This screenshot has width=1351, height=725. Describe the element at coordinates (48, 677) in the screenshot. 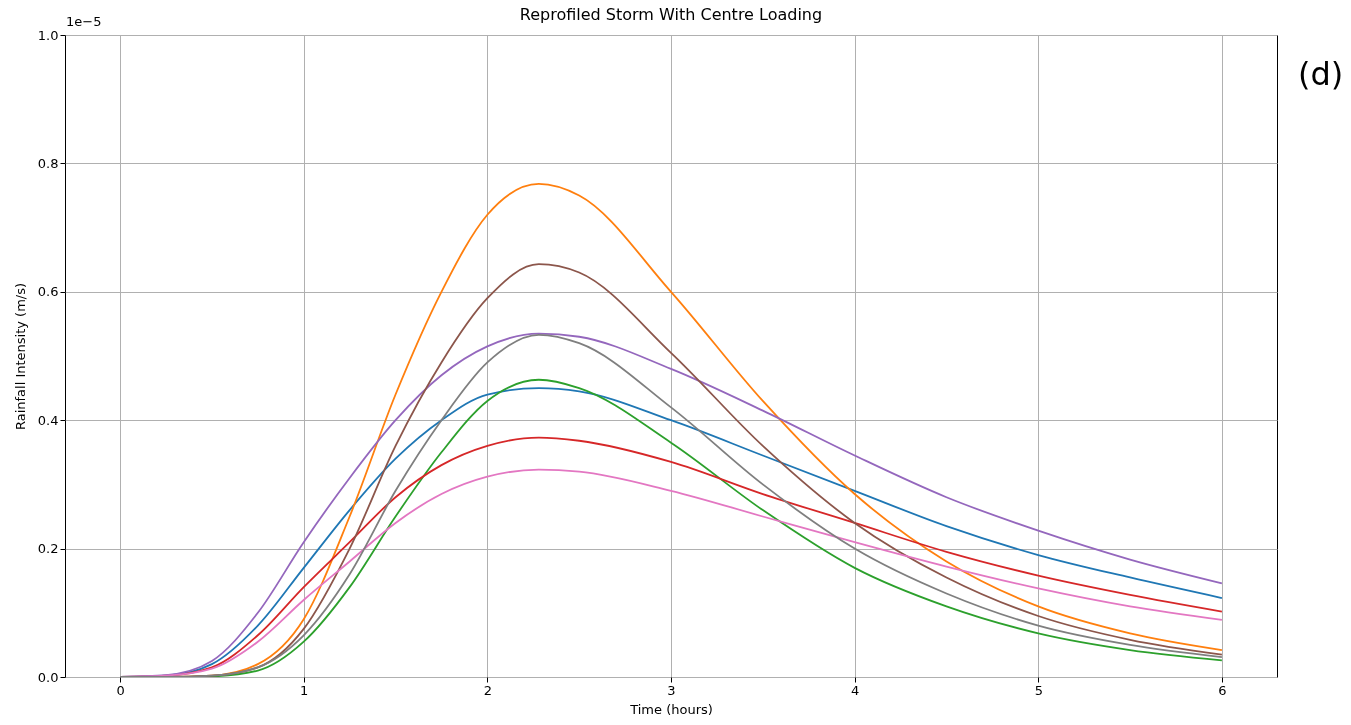

I see `y-tick-label: 0.0` at that location.